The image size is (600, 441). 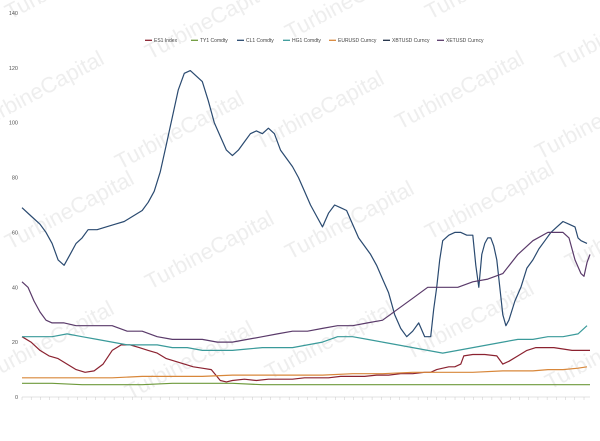 I want to click on series-line-hg1-comdty, so click(x=305, y=339).